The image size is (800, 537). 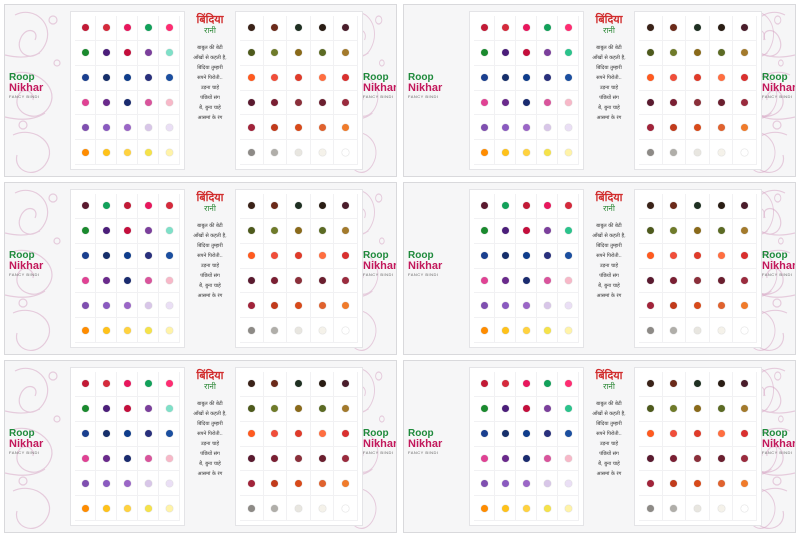 What do you see at coordinates (210, 276) in the screenshot?
I see `poem-line: पंछियों संग` at bounding box center [210, 276].